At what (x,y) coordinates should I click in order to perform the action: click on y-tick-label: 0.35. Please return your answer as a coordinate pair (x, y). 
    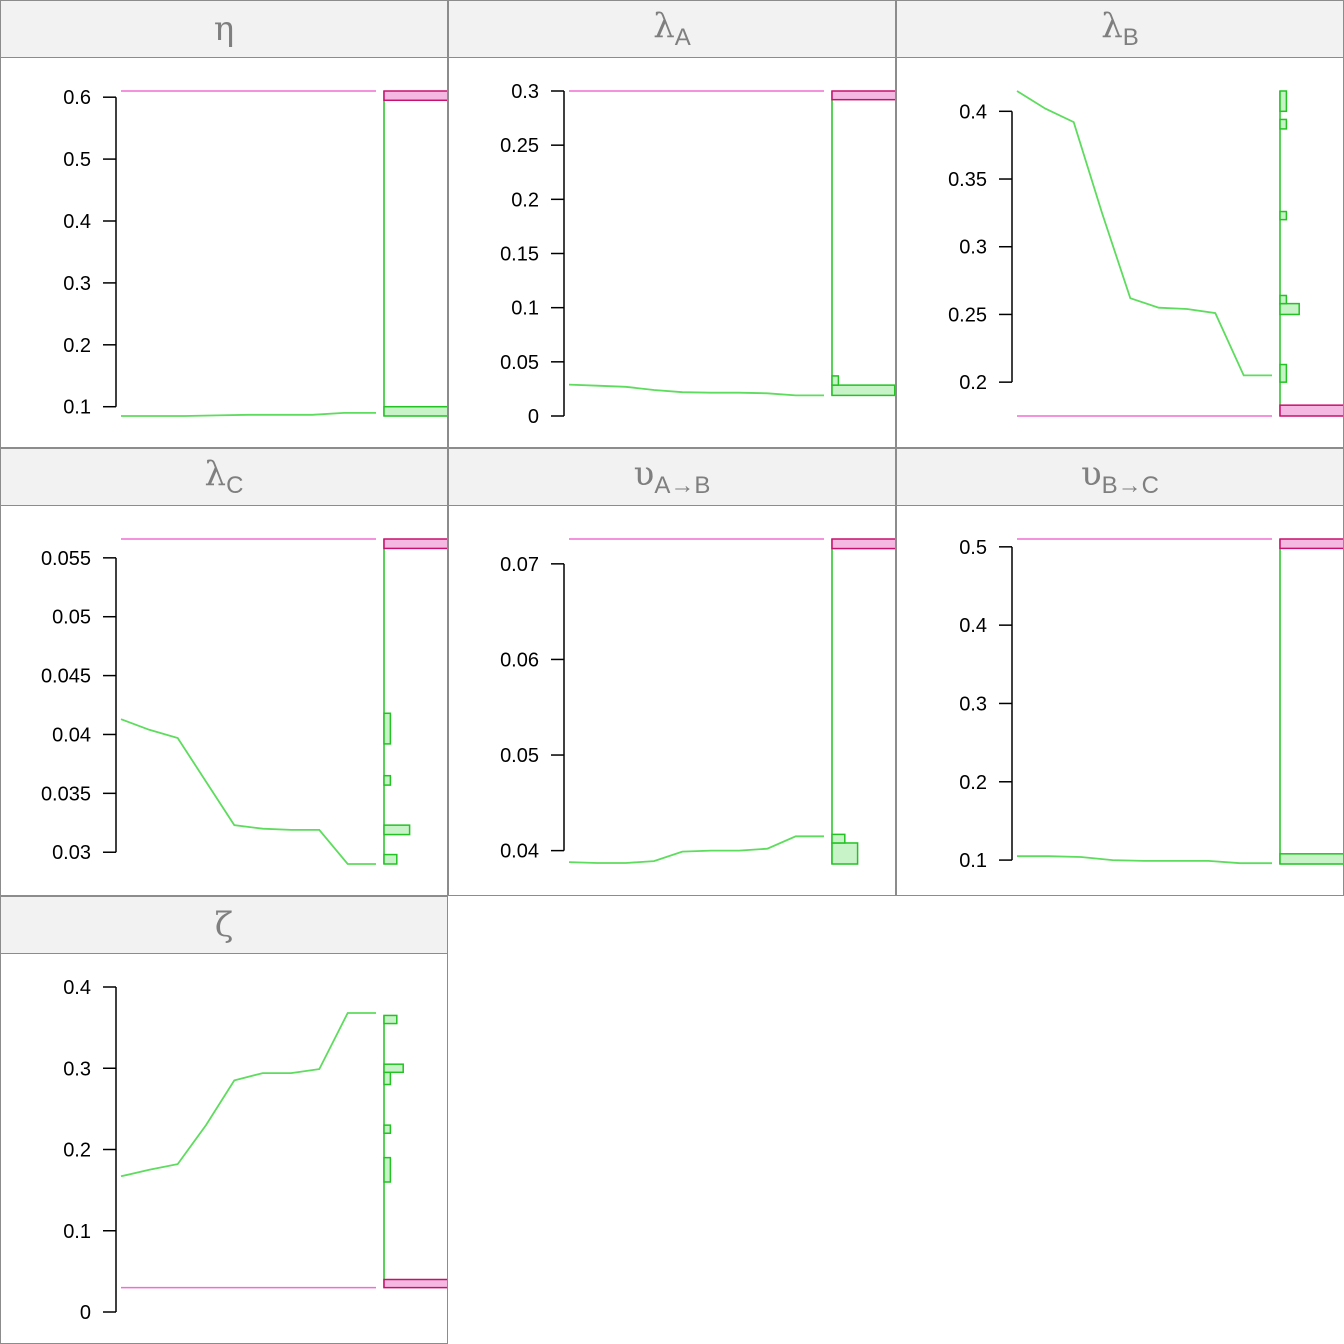
    Looking at the image, I should click on (967, 180).